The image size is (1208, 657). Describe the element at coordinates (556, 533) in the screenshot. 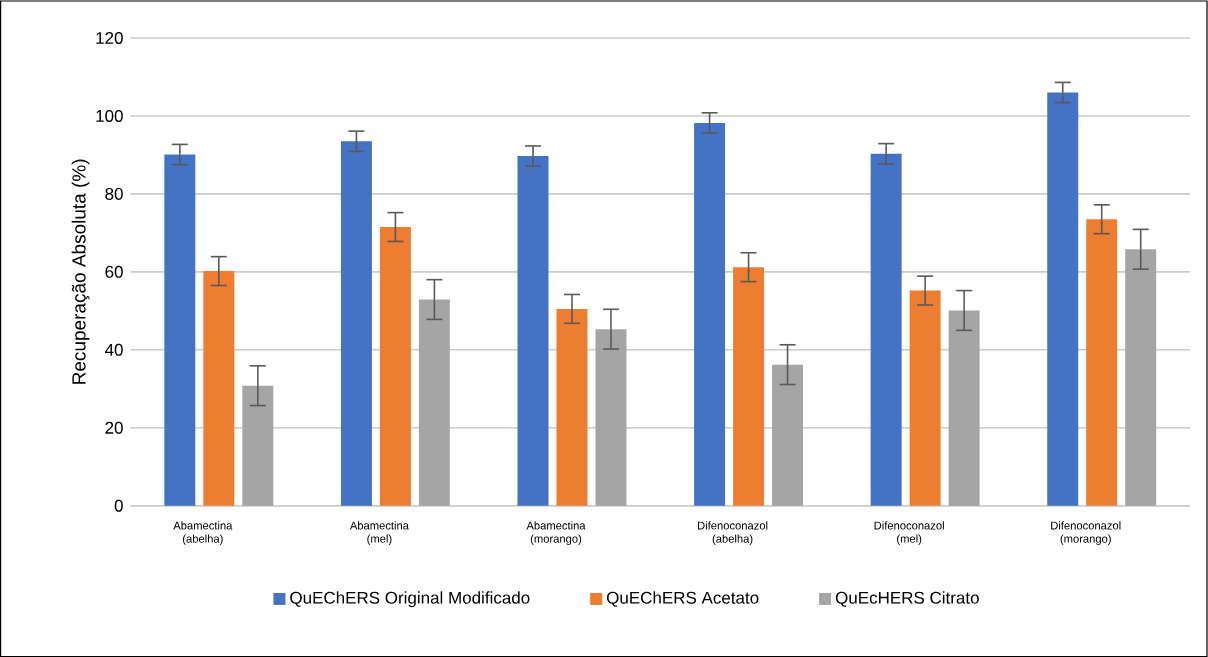

I see `x-tick-label: Abamectina (morango)` at that location.